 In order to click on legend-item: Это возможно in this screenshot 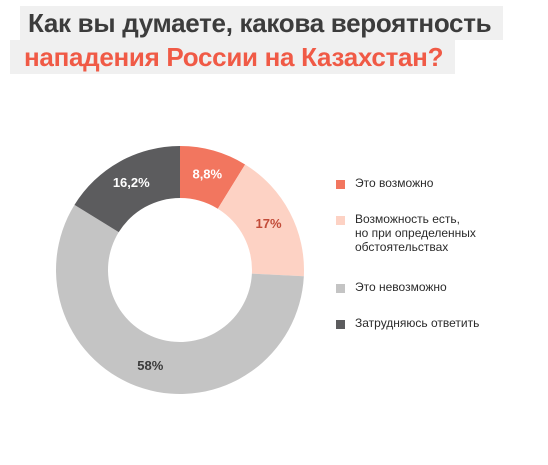, I will do `click(430, 183)`.